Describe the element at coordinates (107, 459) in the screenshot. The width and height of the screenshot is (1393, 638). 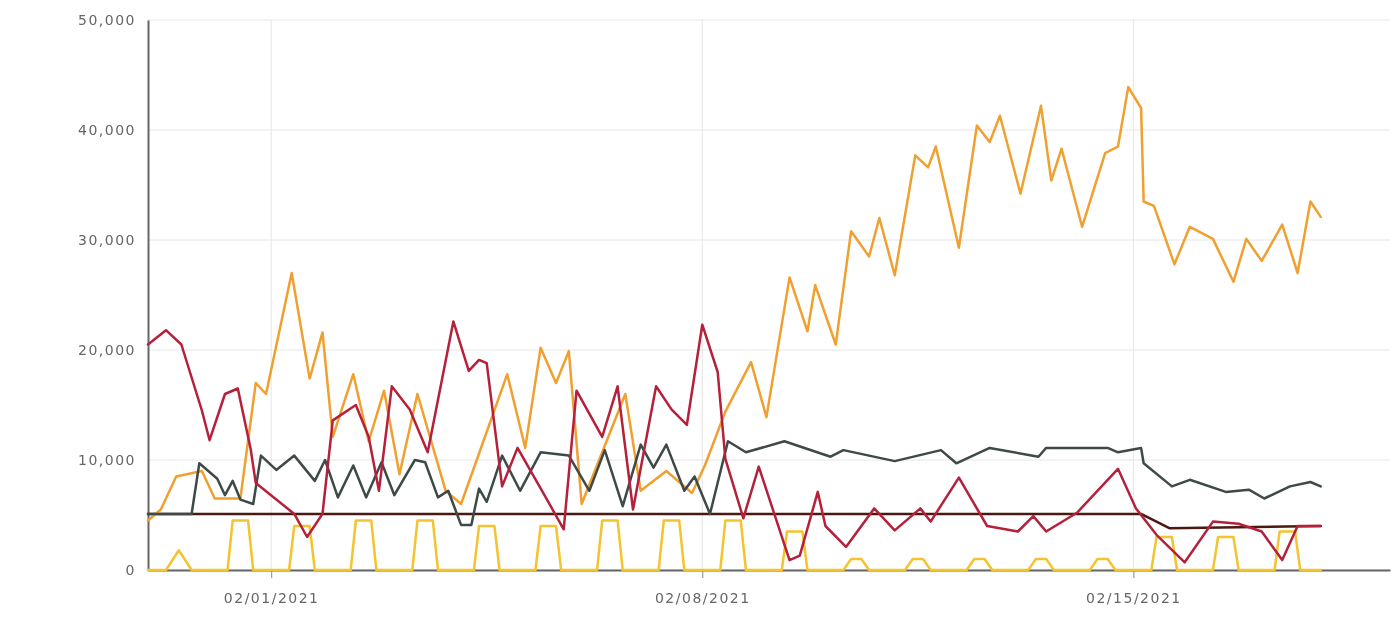
I see `y-tick-label: 10,000` at that location.